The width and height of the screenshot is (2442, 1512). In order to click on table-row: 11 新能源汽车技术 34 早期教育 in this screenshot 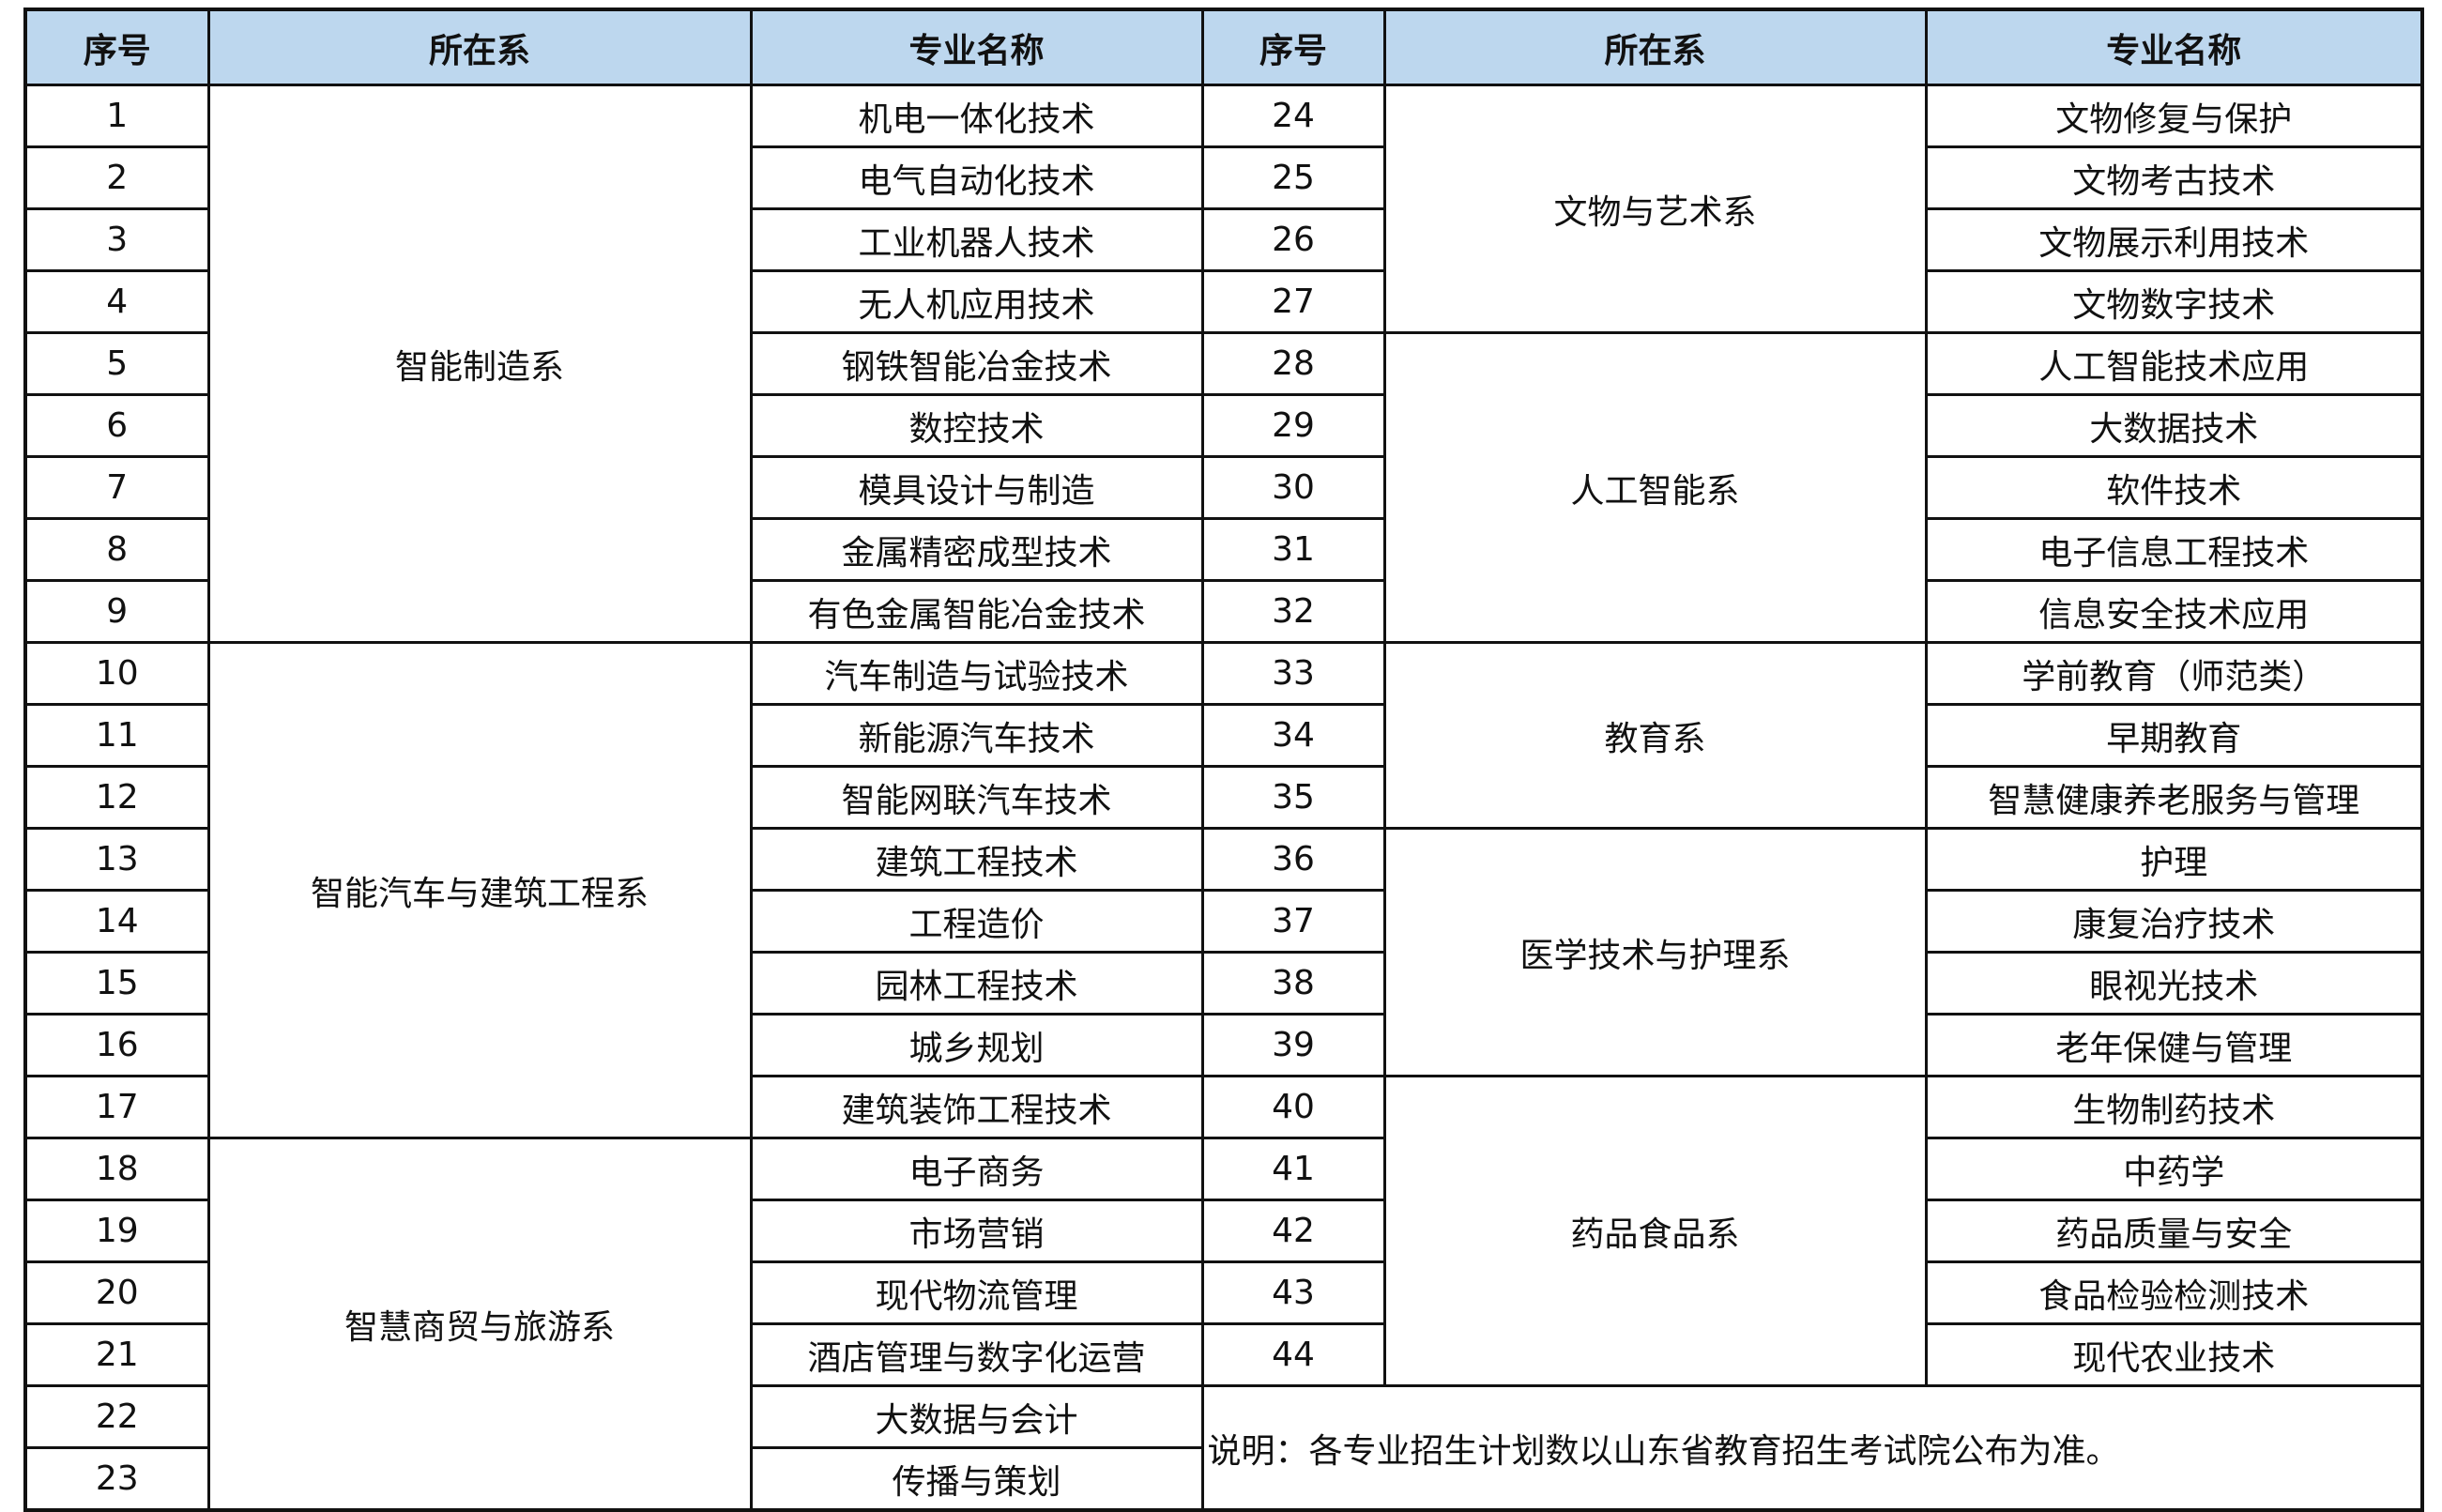, I will do `click(1223, 735)`.